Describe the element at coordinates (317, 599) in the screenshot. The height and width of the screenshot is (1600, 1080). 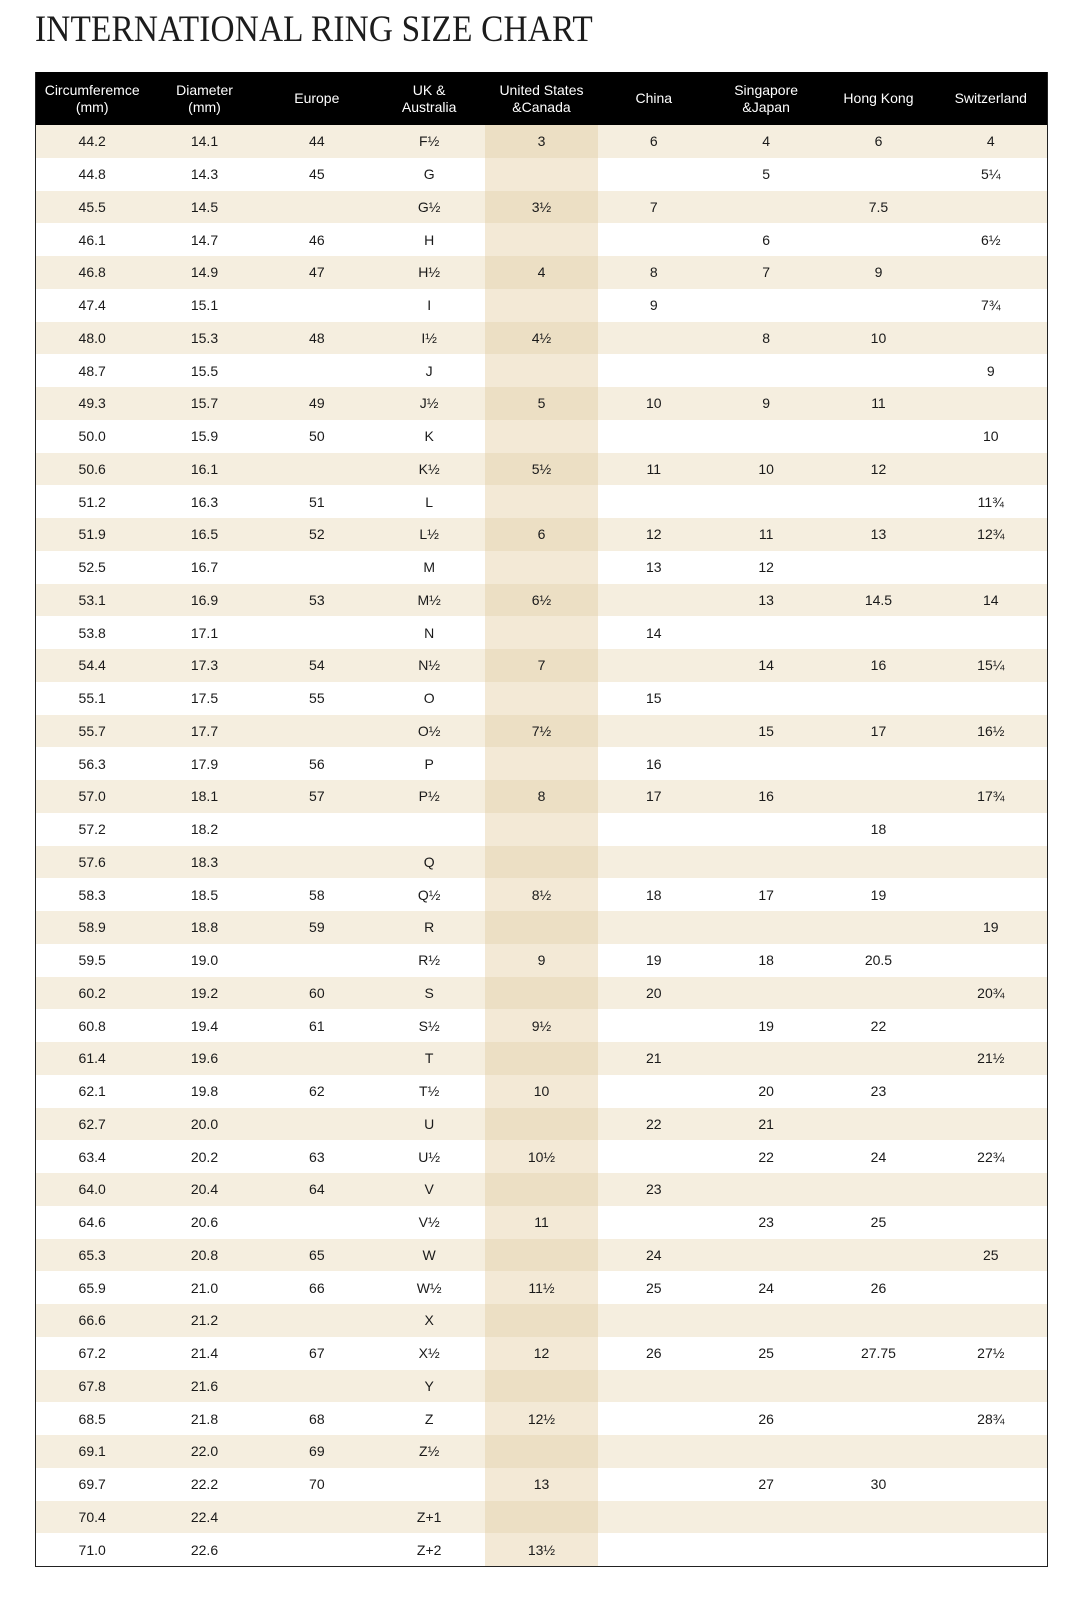
I see `table-cell: 53` at that location.